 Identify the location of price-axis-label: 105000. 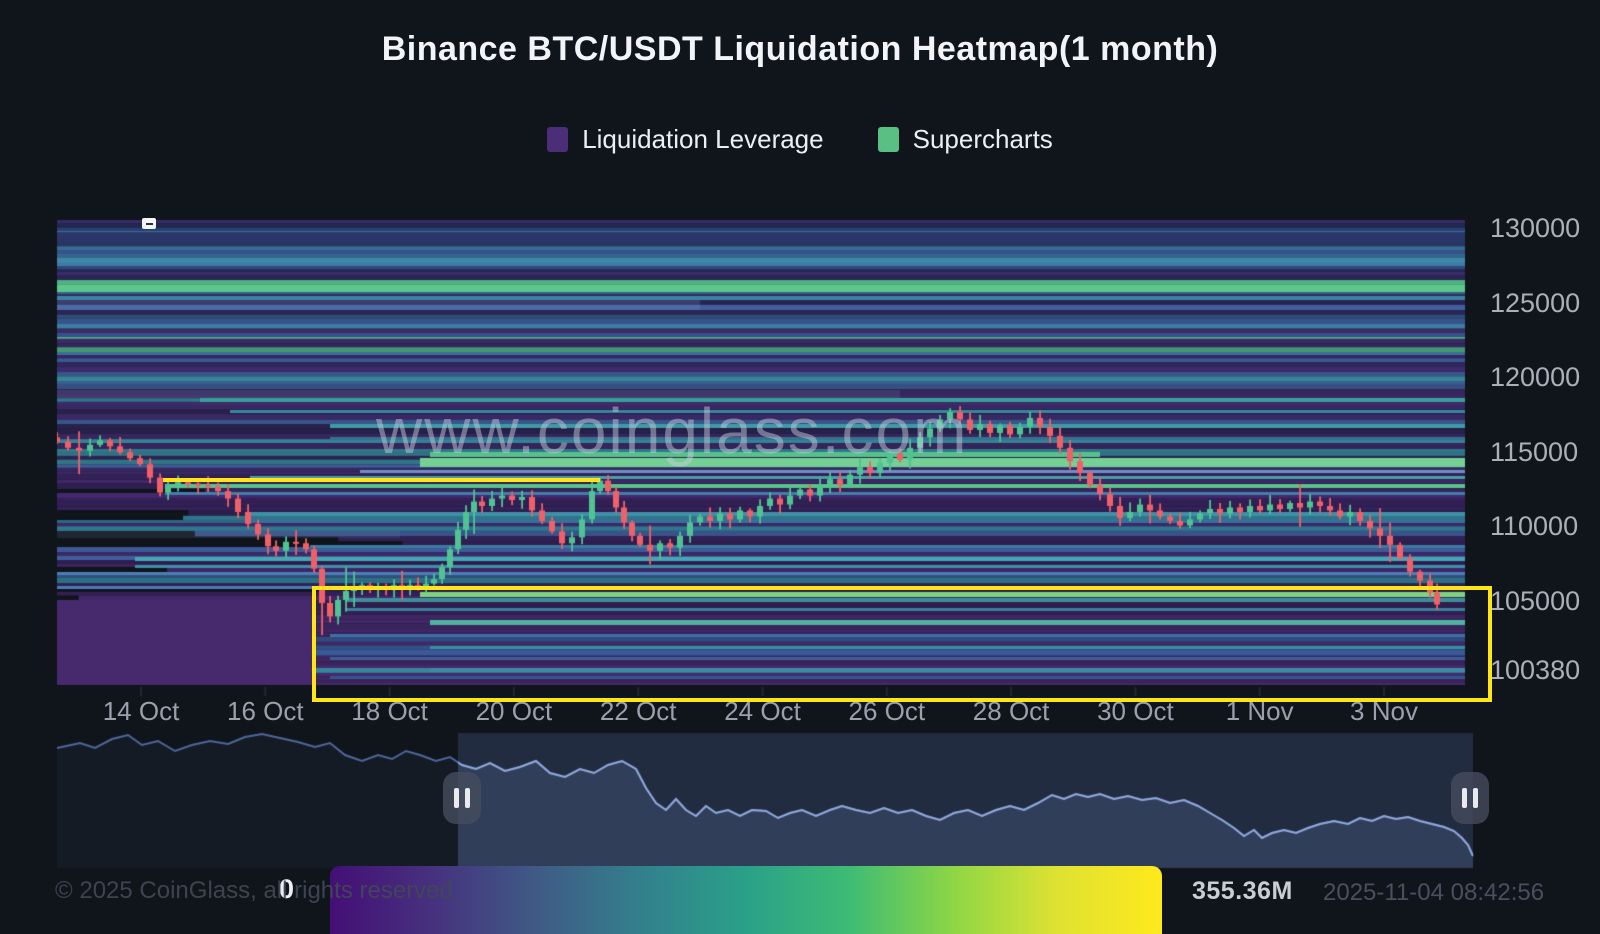
(1535, 601).